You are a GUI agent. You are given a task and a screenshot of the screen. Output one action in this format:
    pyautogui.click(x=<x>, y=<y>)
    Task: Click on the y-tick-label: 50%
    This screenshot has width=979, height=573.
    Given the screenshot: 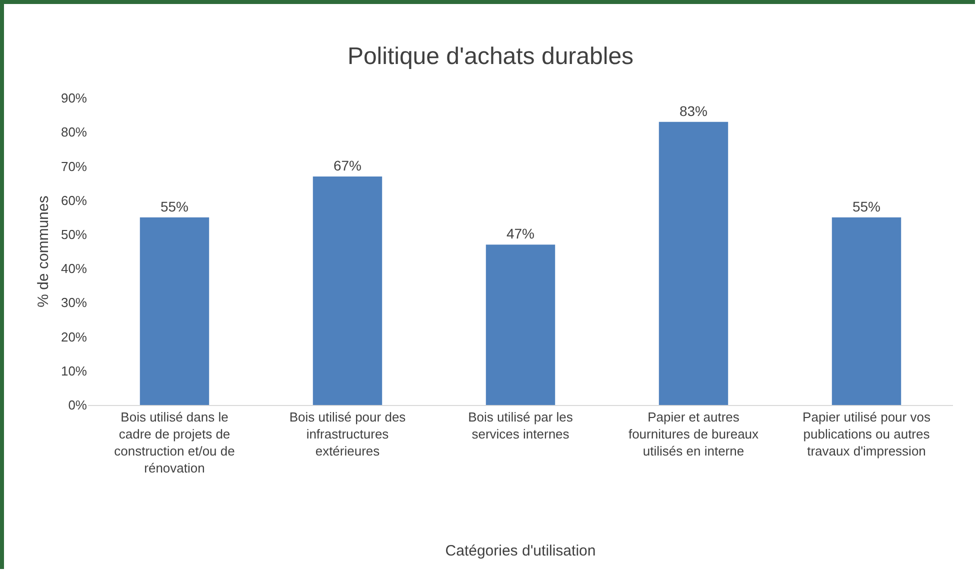 What is the action you would take?
    pyautogui.click(x=74, y=234)
    